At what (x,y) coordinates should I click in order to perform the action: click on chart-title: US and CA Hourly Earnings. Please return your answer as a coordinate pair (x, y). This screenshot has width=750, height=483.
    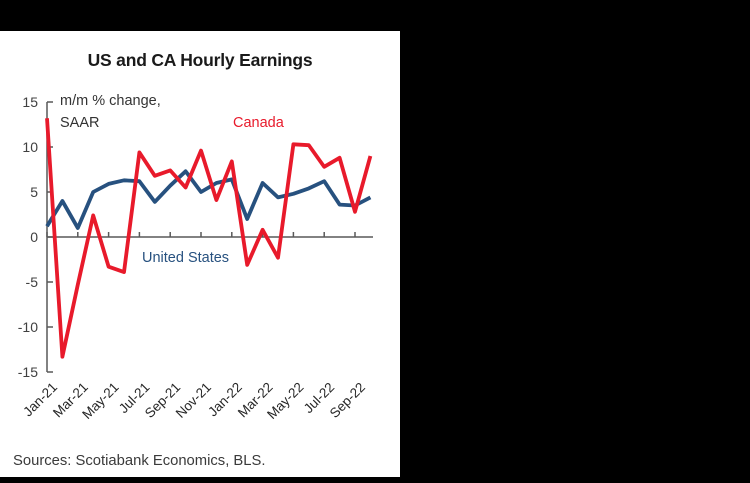
    Looking at the image, I should click on (200, 60).